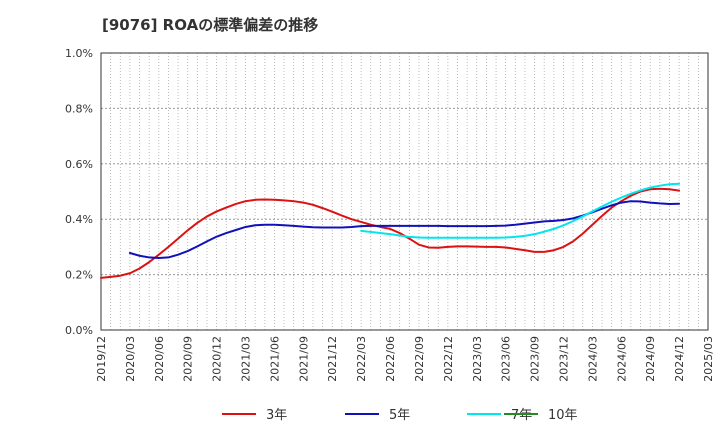 Image resolution: width=720 pixels, height=440 pixels. Describe the element at coordinates (101, 359) in the screenshot. I see `x-tick-label: 2019/12` at that location.